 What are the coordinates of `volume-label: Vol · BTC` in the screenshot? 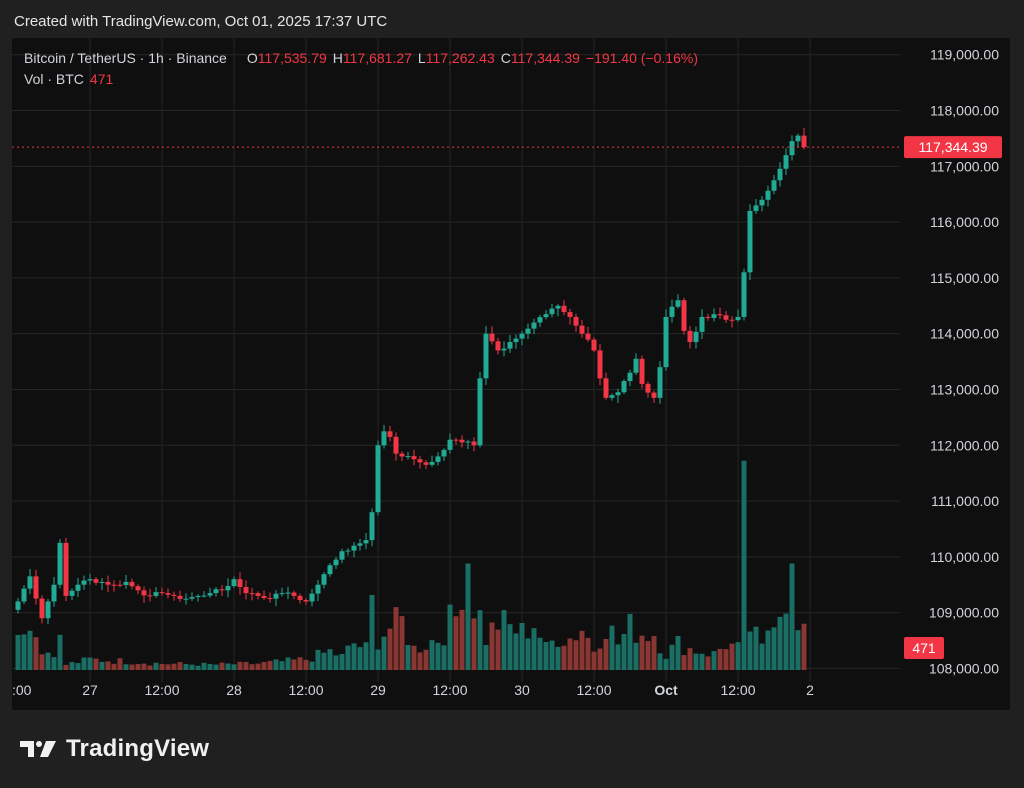 It's located at (54, 79).